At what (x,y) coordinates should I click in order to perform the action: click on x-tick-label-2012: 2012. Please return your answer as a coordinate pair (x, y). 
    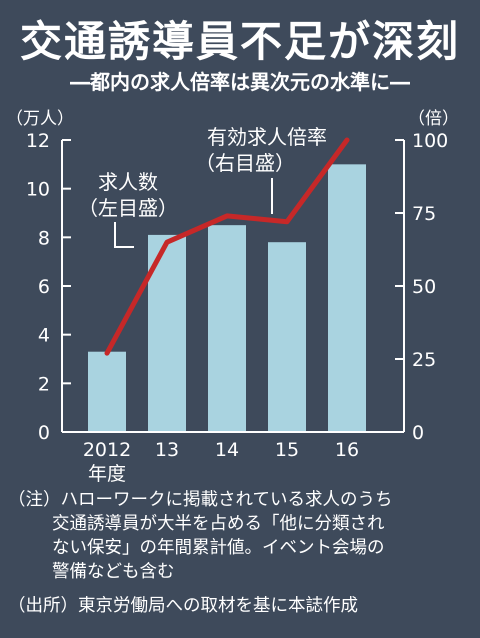
    Looking at the image, I should click on (107, 450).